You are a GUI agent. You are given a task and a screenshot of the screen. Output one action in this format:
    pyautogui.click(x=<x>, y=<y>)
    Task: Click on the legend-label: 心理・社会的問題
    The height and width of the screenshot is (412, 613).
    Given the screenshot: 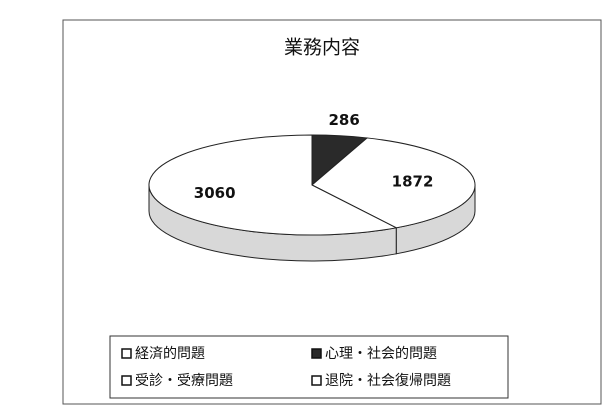 What is the action you would take?
    pyautogui.click(x=381, y=354)
    